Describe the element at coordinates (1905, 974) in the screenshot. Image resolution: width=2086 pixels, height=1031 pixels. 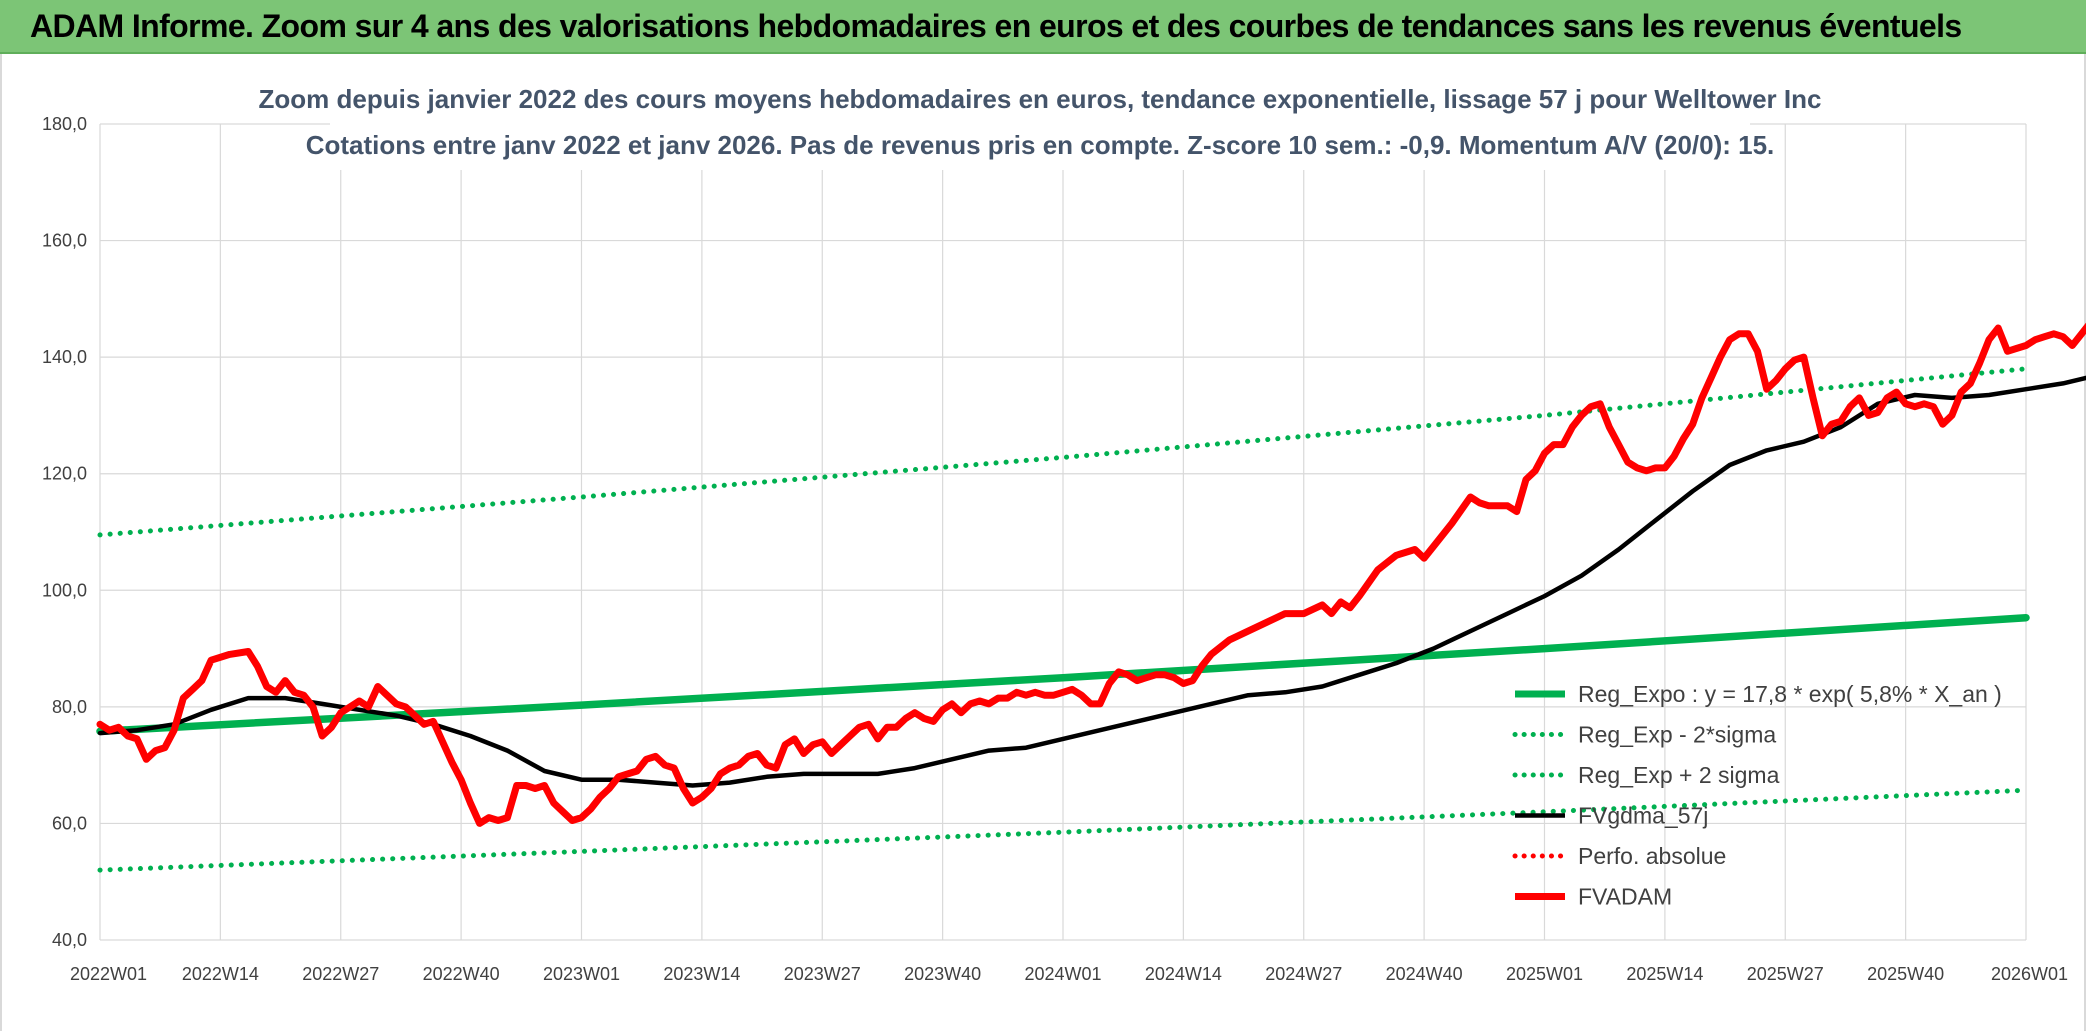
I see `x-tick-label: 2025W40` at that location.